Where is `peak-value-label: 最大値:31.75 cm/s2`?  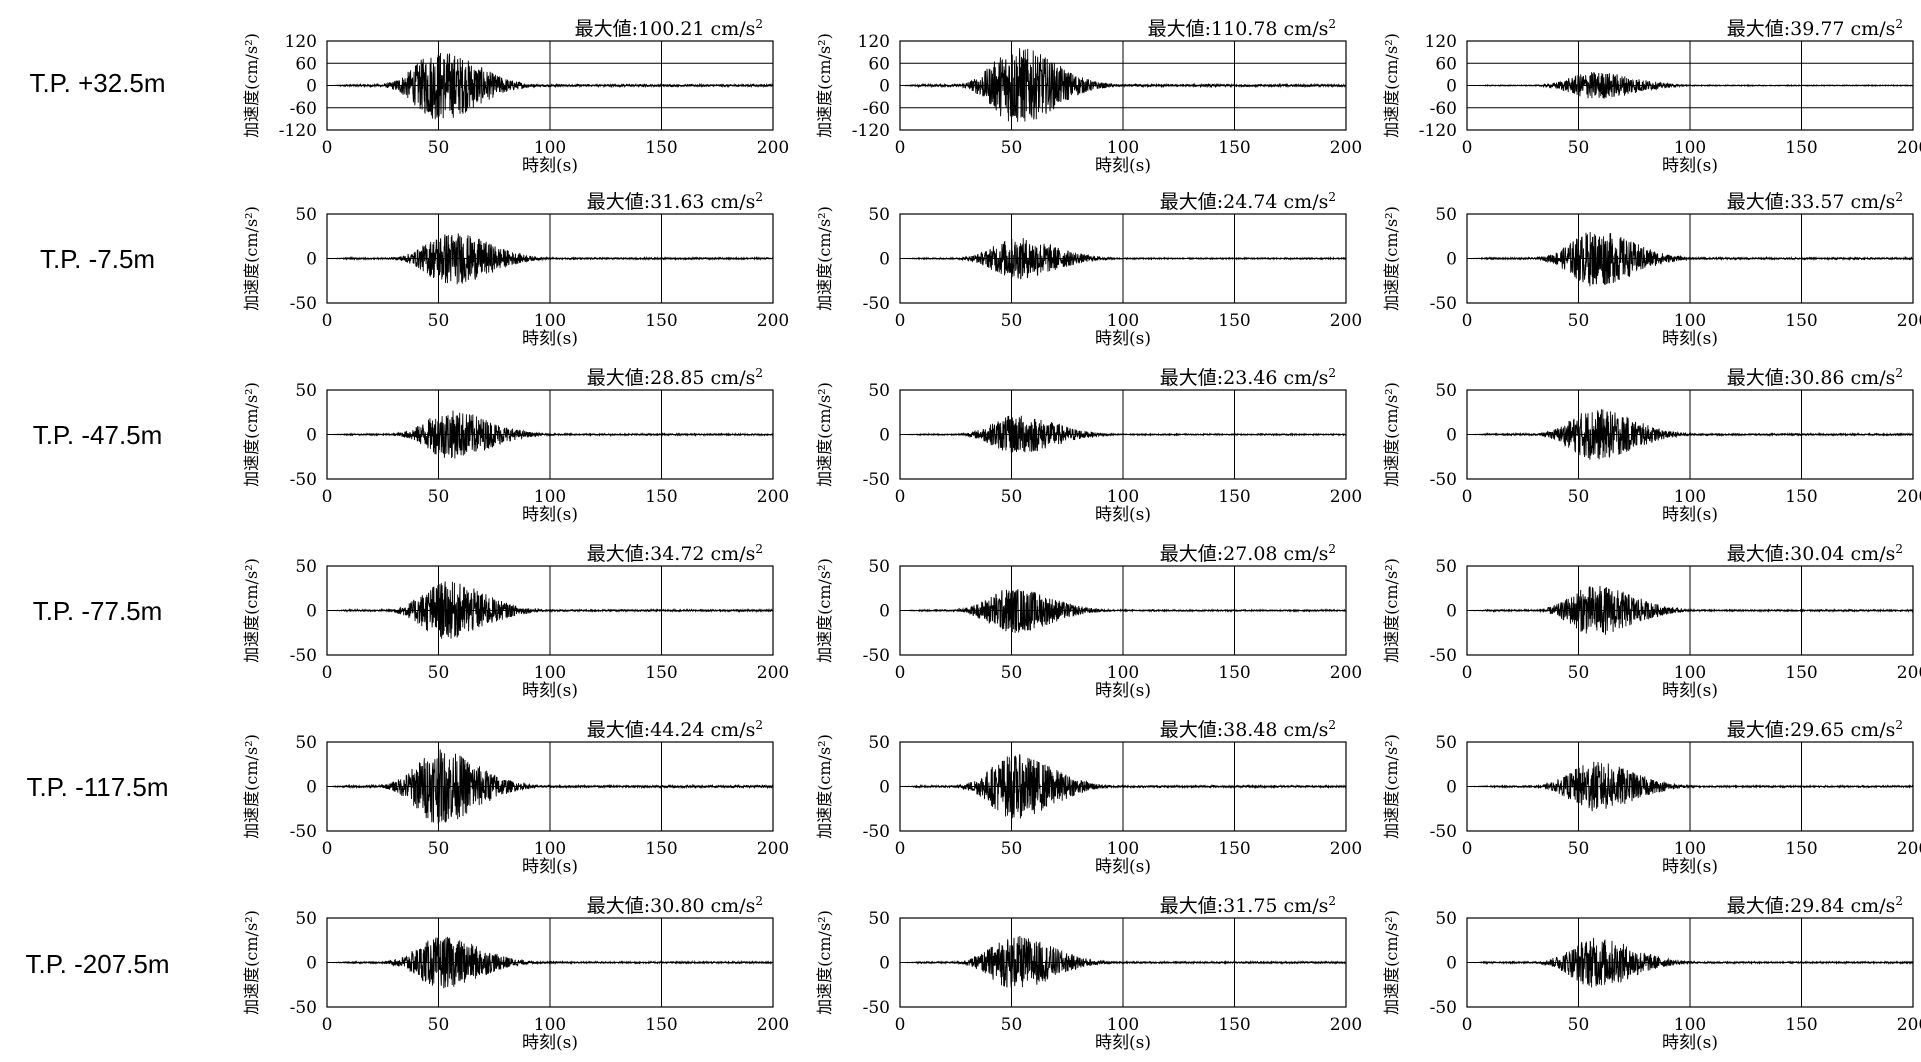 peak-value-label: 最大値:31.75 cm/s2 is located at coordinates (1248, 905).